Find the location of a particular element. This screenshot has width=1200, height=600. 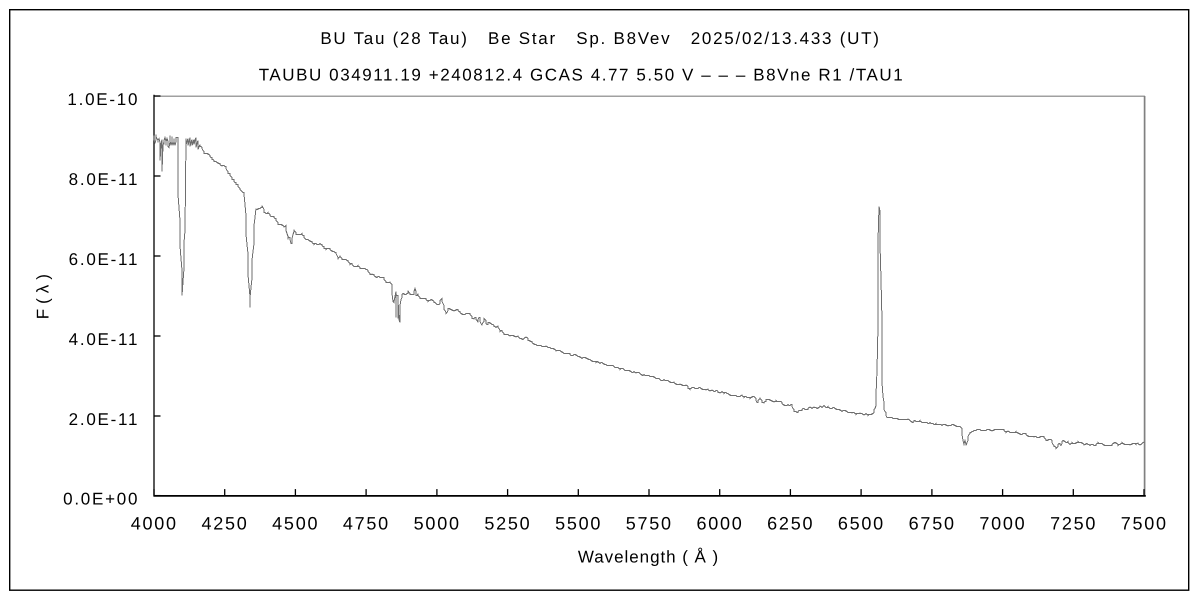

svg-text: 4.0E-11 is located at coordinates (104, 339).